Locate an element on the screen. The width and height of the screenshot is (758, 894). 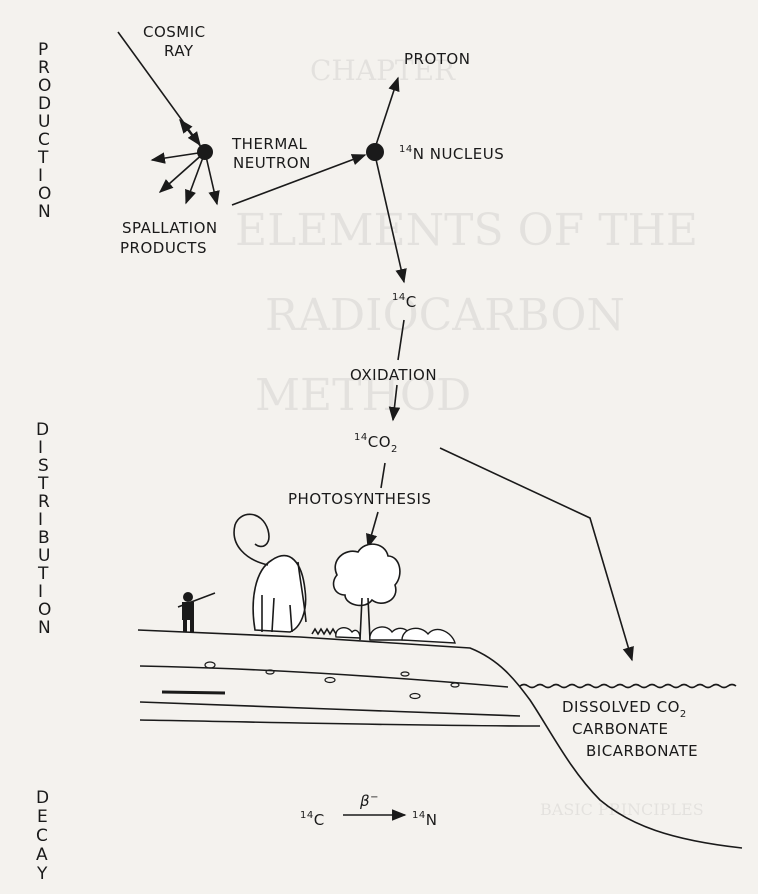
spallation-label-1: SPALLATION is located at coordinates (170, 228).